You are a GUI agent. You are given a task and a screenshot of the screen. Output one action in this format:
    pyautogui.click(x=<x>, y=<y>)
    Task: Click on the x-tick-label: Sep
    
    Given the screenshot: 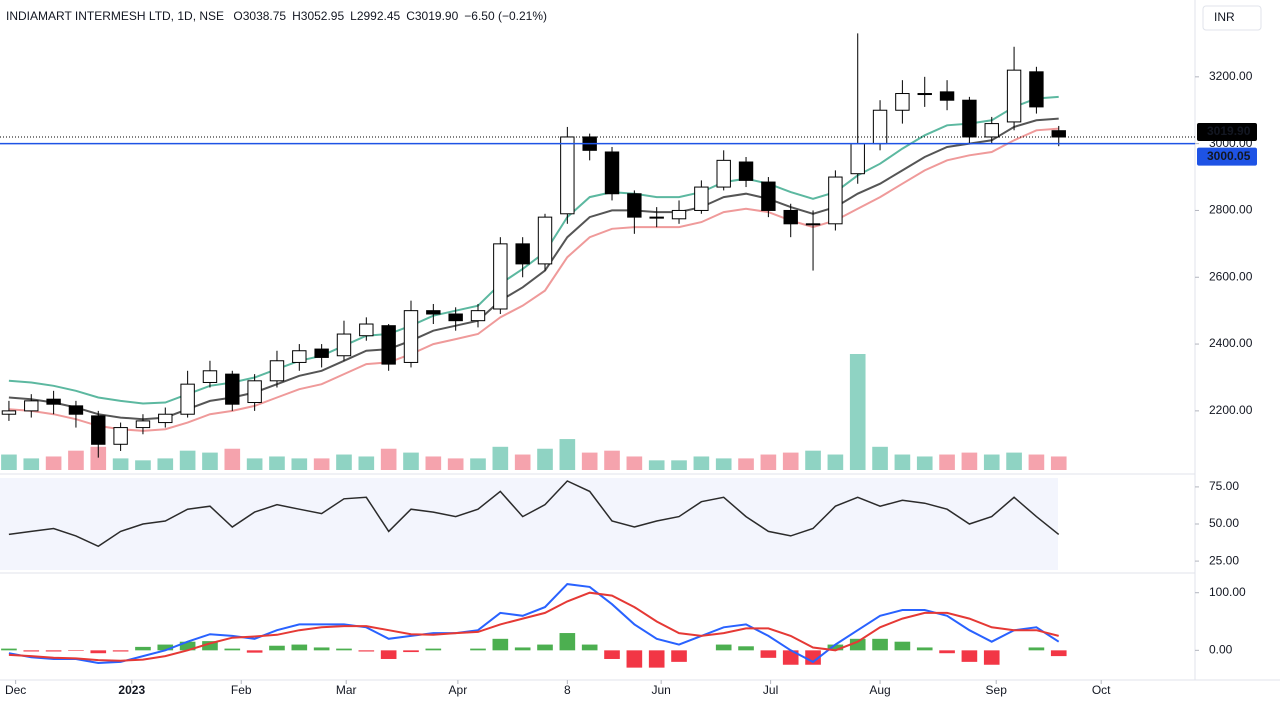 What is the action you would take?
    pyautogui.click(x=997, y=690)
    